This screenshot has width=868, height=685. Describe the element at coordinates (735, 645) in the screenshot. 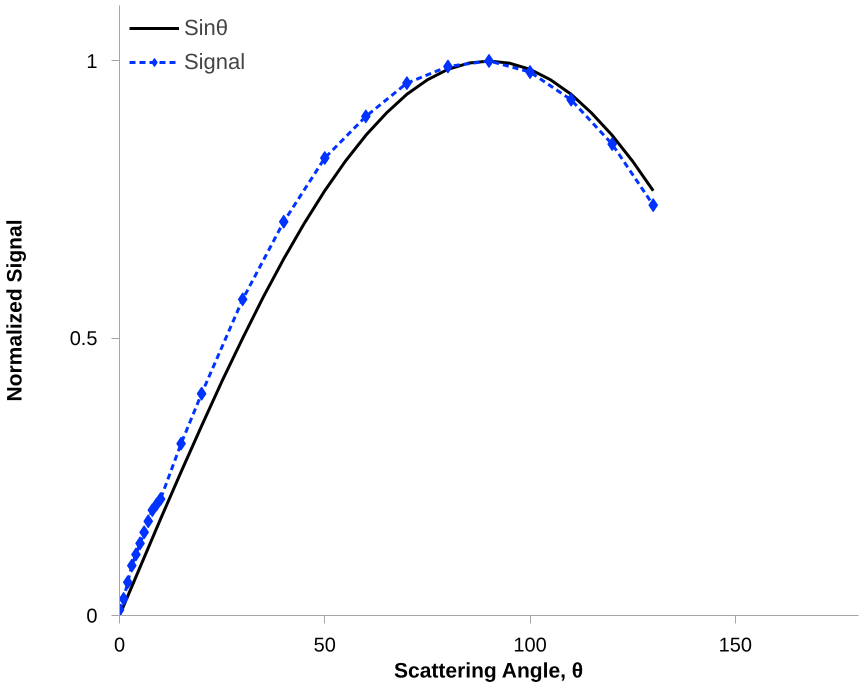

I see `x-tick-label: 150` at that location.